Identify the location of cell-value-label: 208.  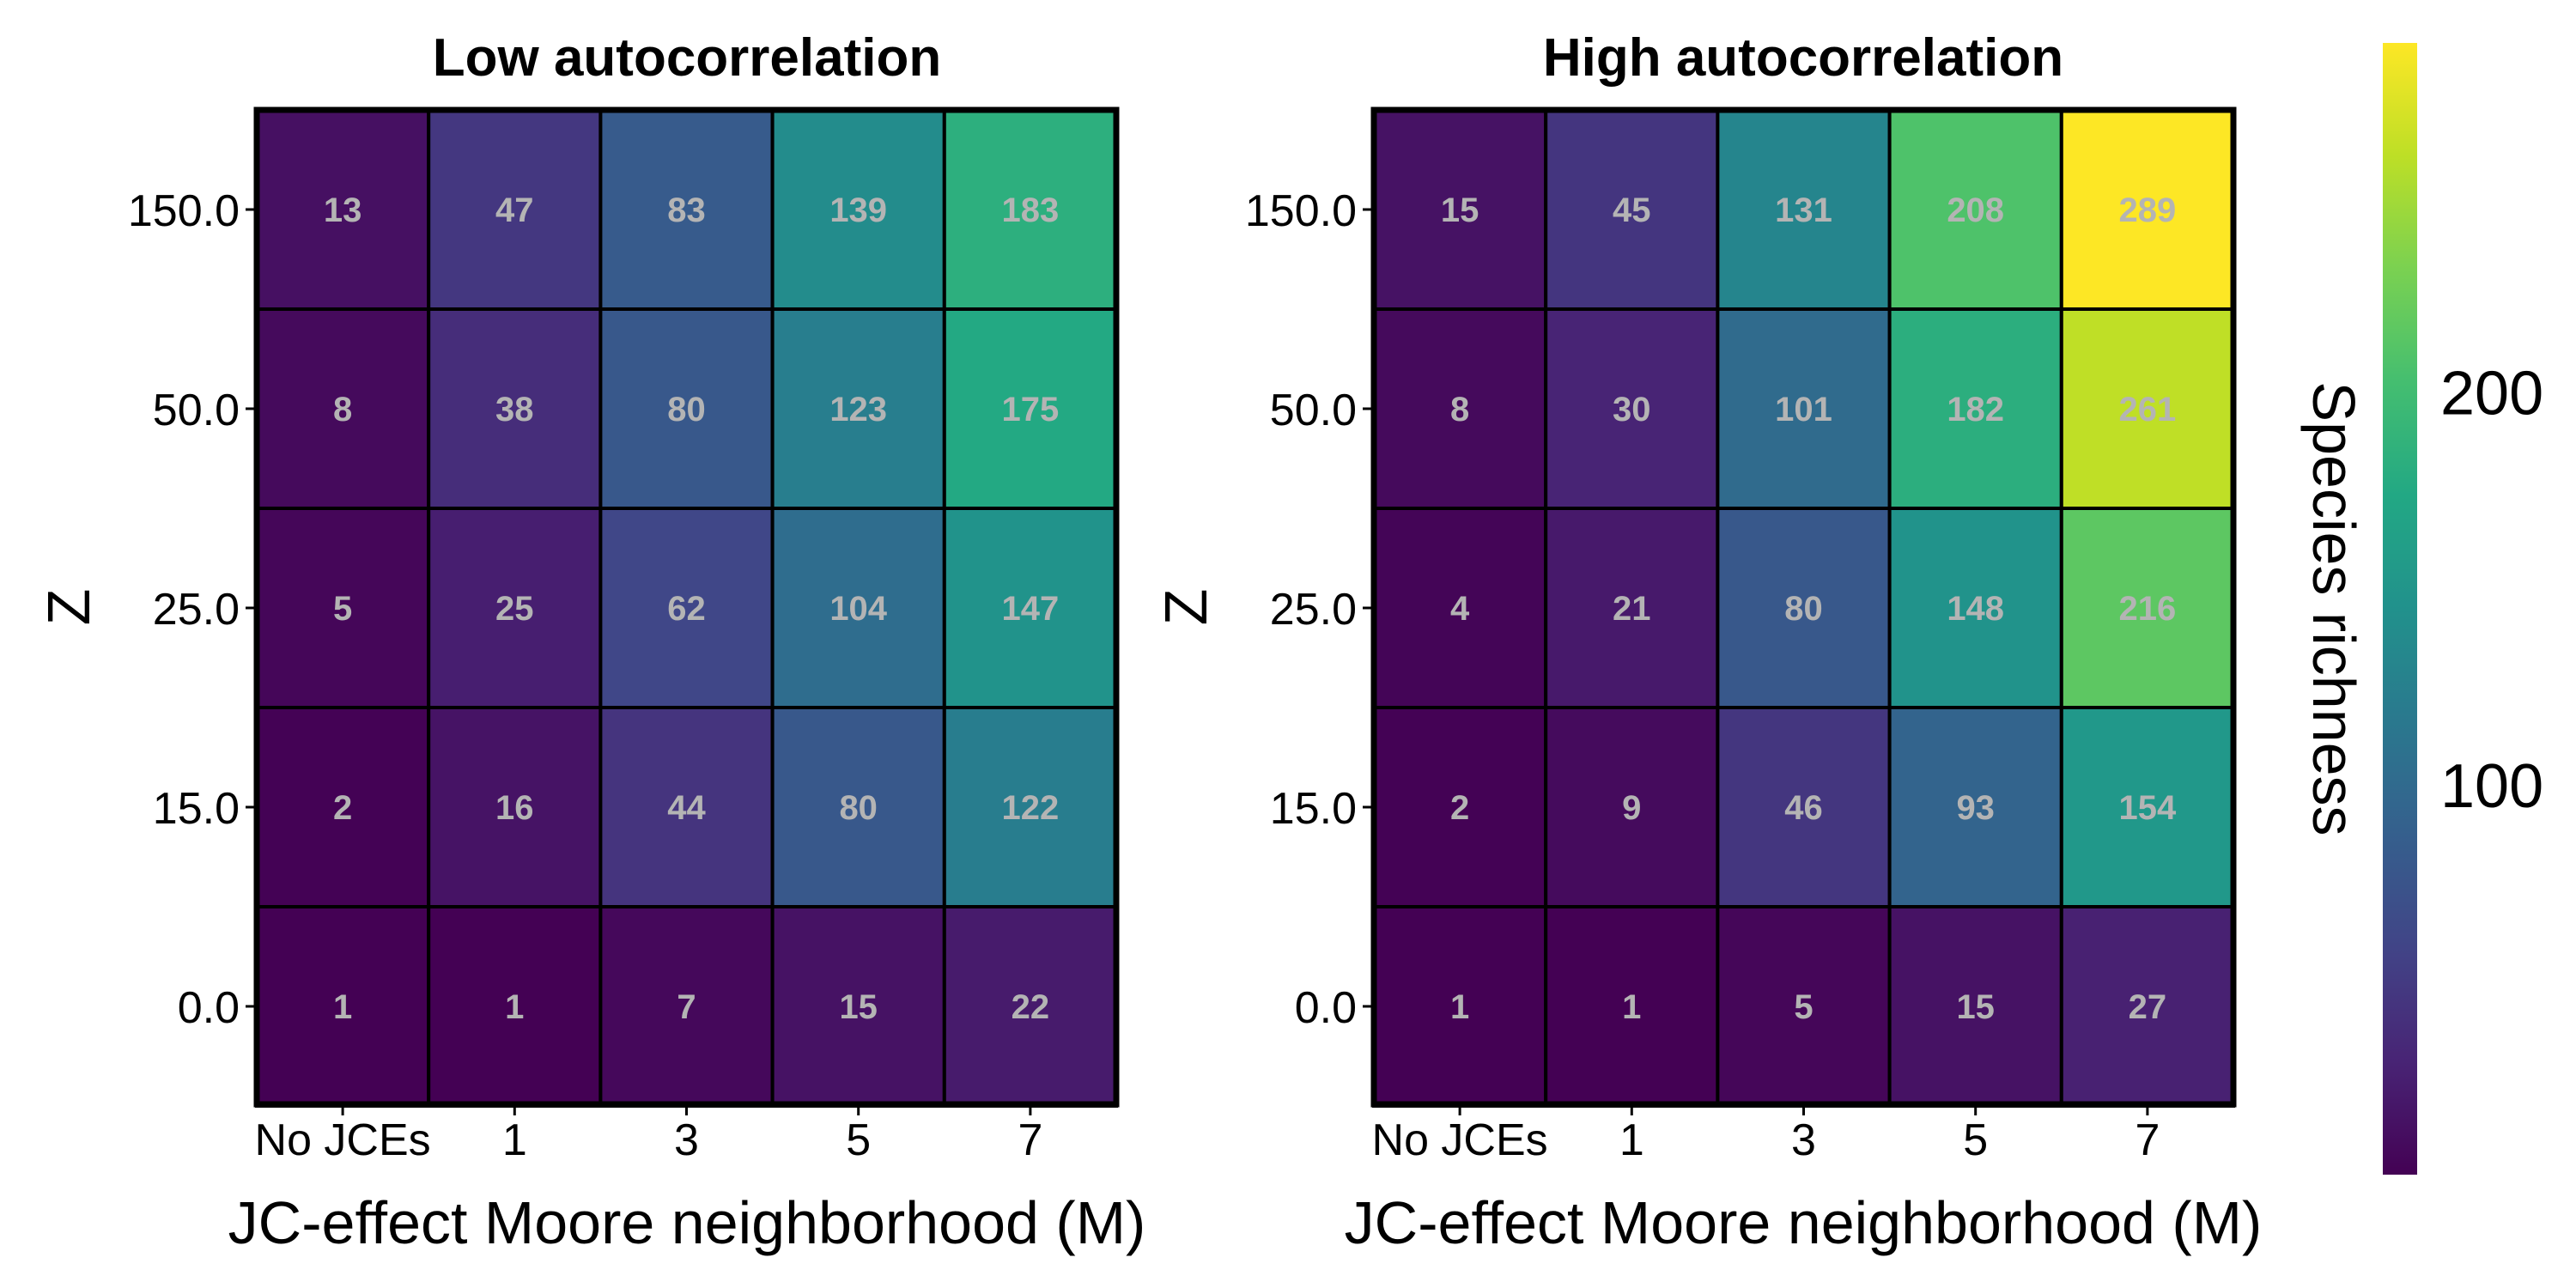
(1975, 210).